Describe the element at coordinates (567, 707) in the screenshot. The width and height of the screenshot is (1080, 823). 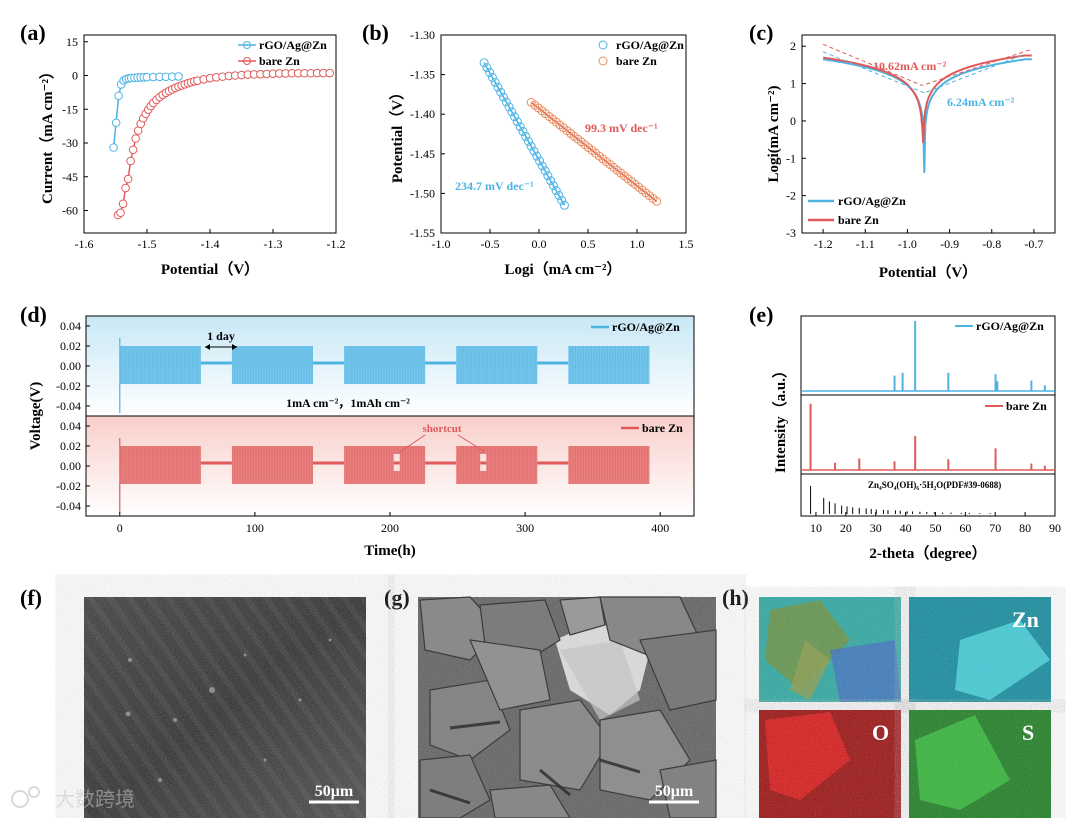
I see `sem-image-g: 50μm` at that location.